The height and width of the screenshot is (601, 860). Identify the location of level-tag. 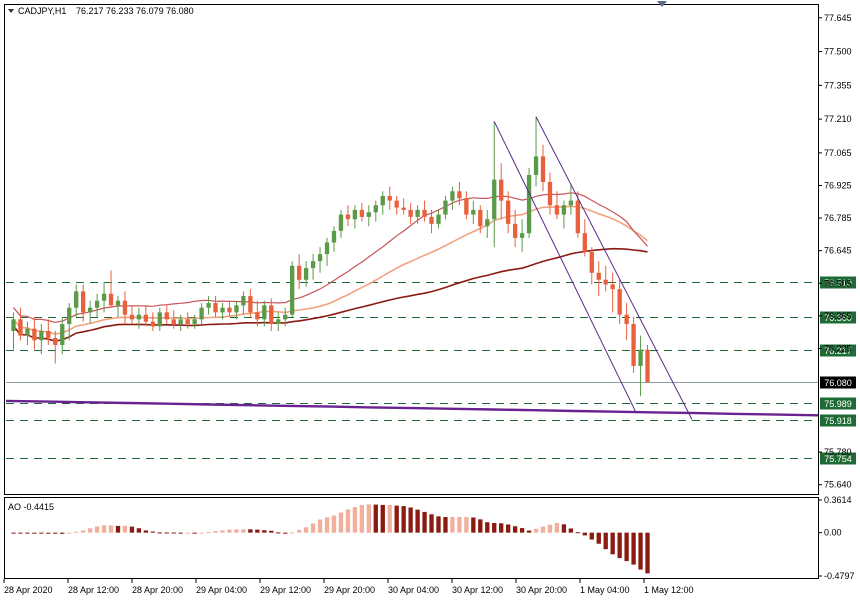
(838, 382).